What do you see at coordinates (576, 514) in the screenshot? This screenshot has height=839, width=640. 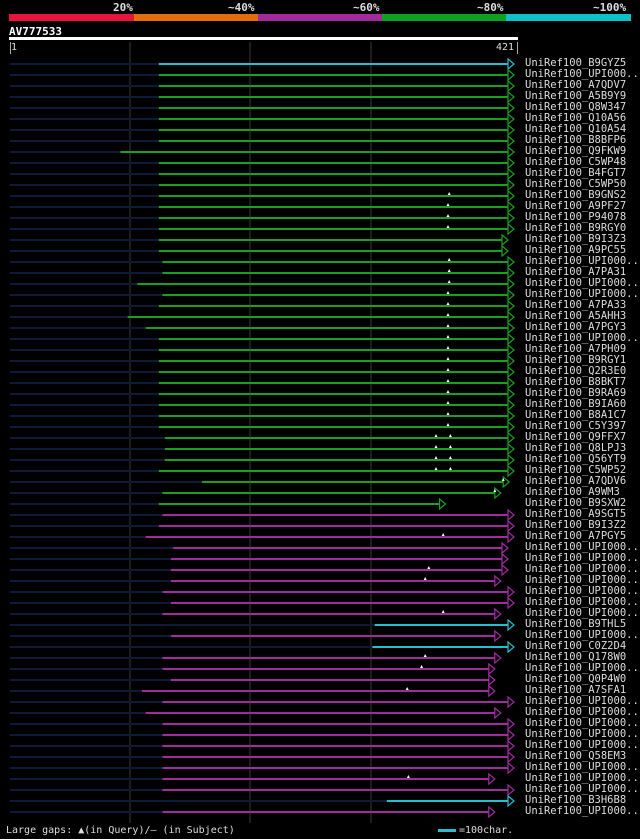 I see `hit-label: UniRef100_A9SGT5` at bounding box center [576, 514].